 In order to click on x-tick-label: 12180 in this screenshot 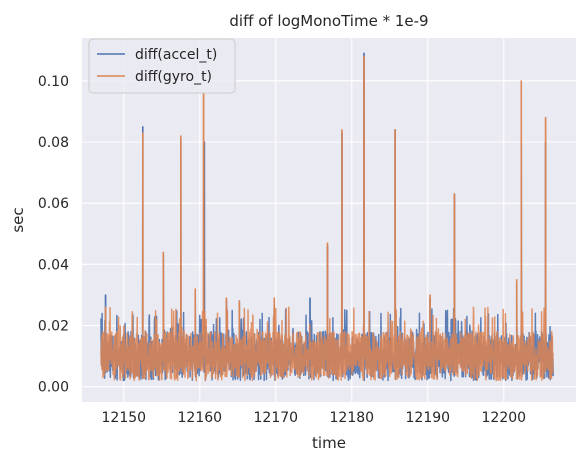, I will do `click(352, 418)`.